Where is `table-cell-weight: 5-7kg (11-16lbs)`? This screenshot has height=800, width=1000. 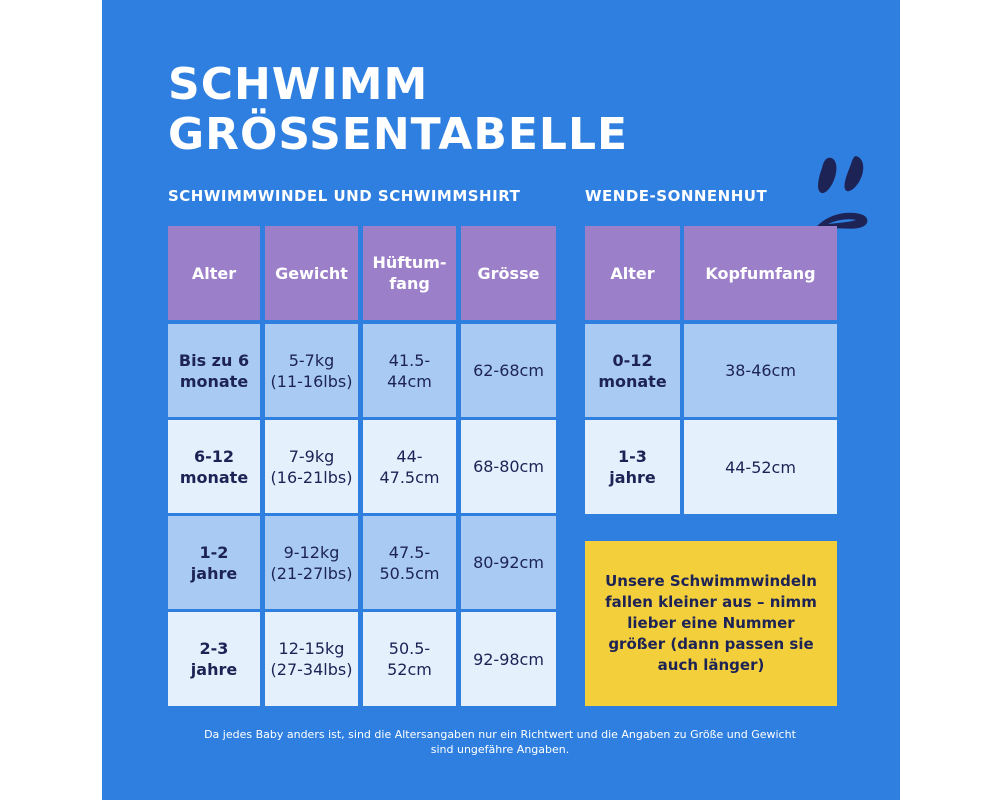 table-cell-weight: 5-7kg (11-16lbs) is located at coordinates (311, 370).